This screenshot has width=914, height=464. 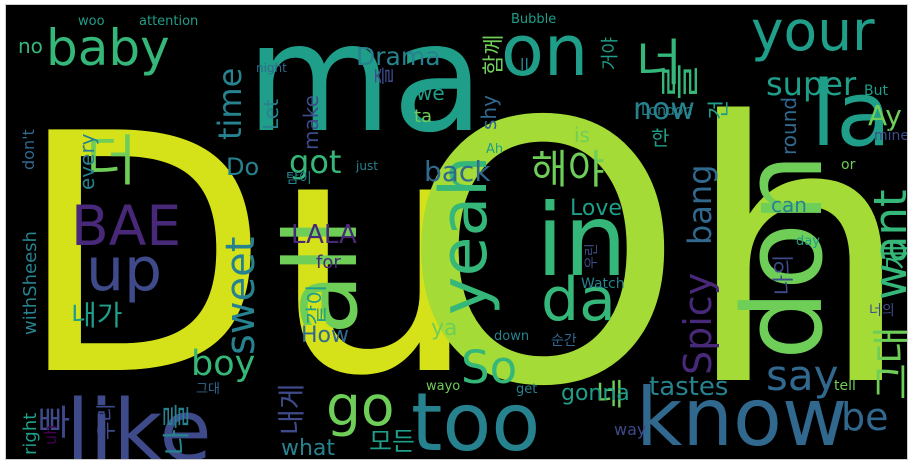 What do you see at coordinates (457, 171) in the screenshot?
I see `cloud-word: back` at bounding box center [457, 171].